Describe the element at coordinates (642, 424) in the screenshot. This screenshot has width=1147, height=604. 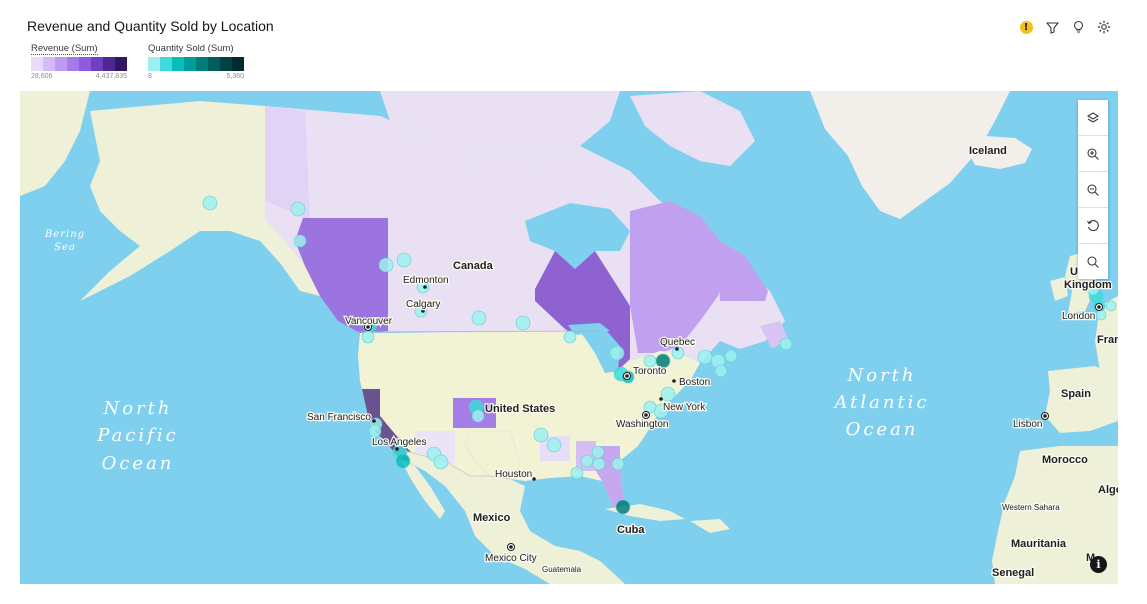
I see `label-washington: Washington` at that location.